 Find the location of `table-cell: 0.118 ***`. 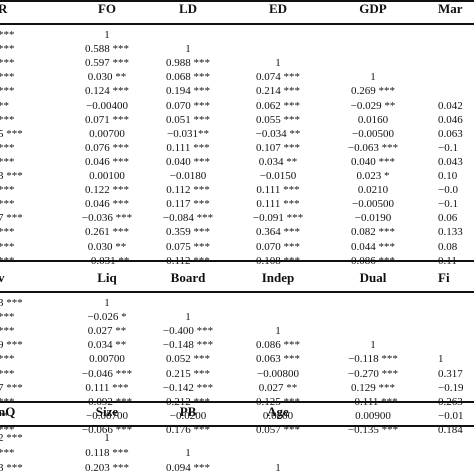

table-cell: 0.118 *** is located at coordinates (107, 453).